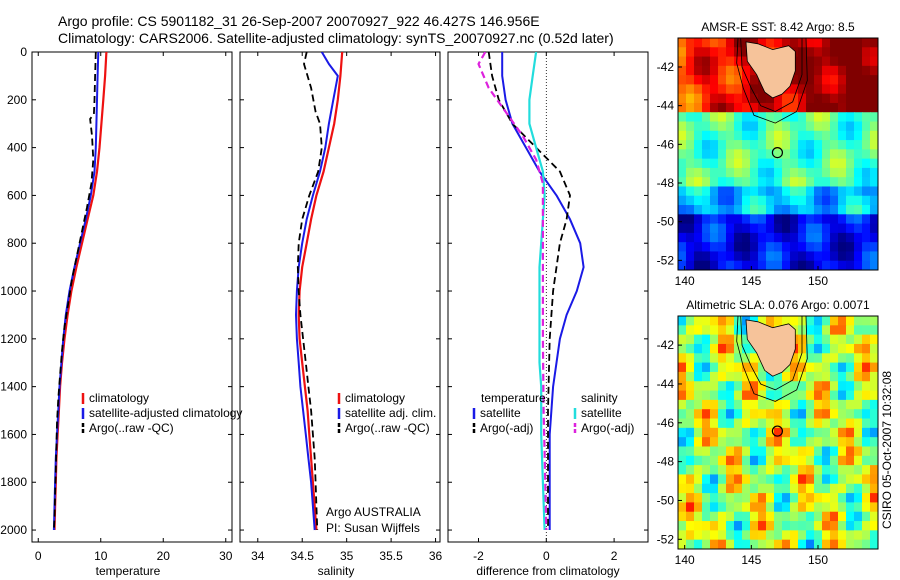  What do you see at coordinates (258, 556) in the screenshot?
I see `x-tick-label: 34` at bounding box center [258, 556].